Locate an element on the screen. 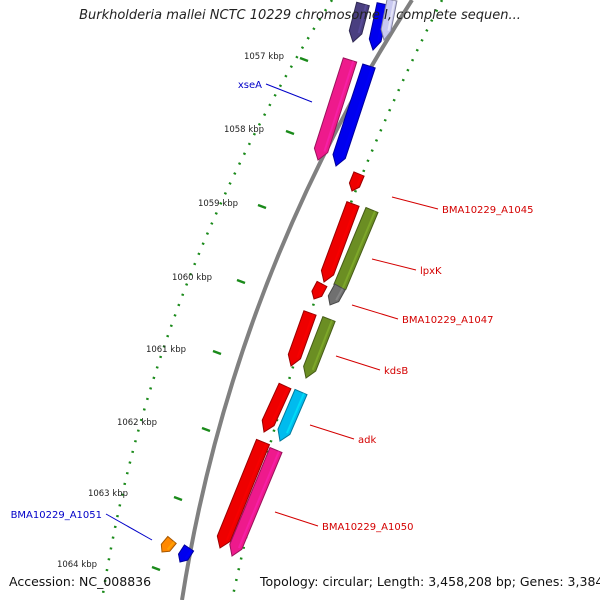 The image size is (600, 600). gene-label-13: adk is located at coordinates (367, 440).